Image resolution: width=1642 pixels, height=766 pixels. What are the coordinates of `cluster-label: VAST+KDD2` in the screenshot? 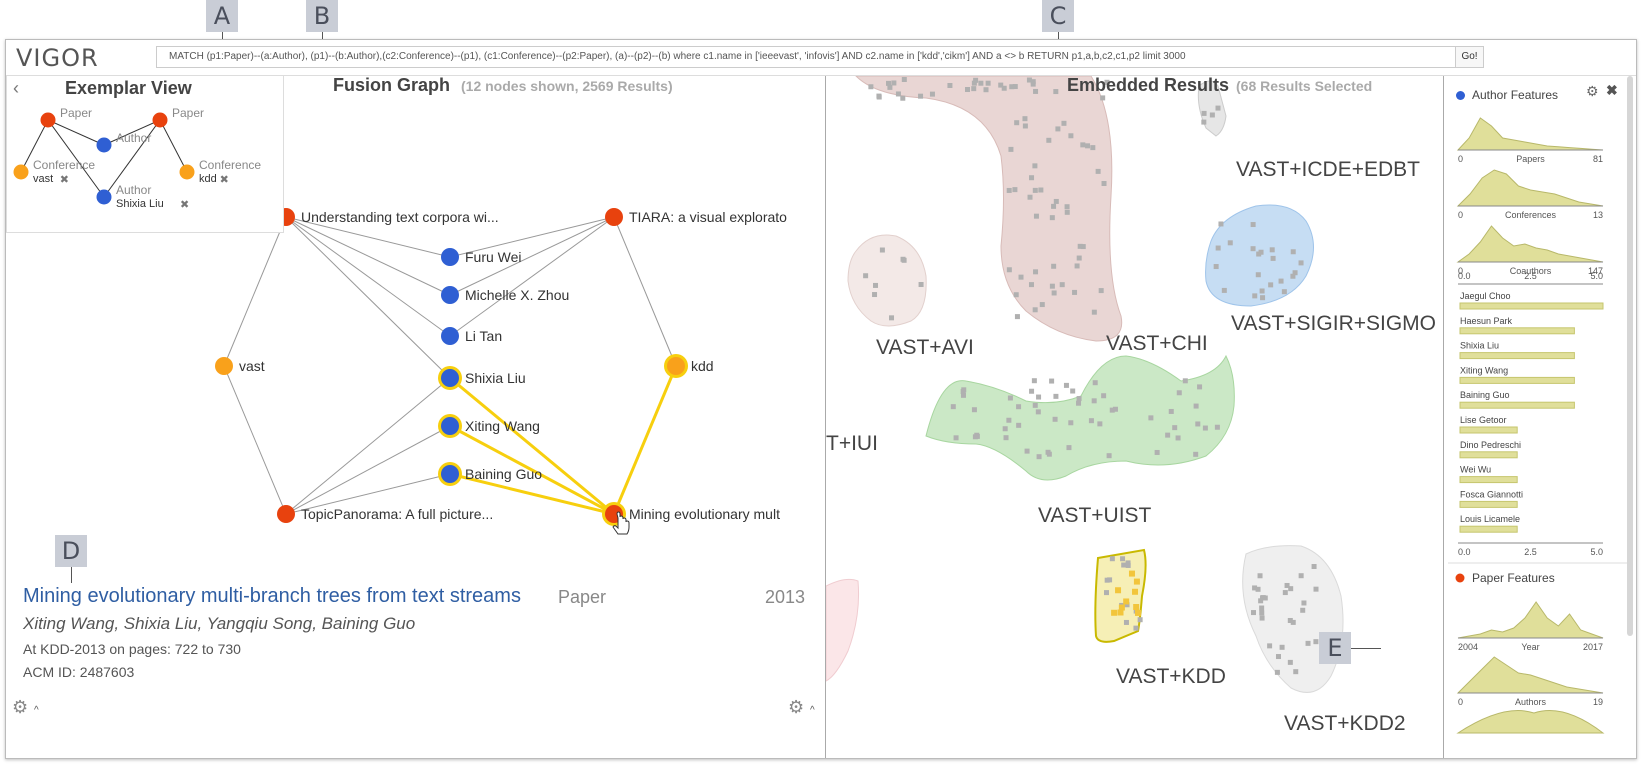 It's located at (1345, 723).